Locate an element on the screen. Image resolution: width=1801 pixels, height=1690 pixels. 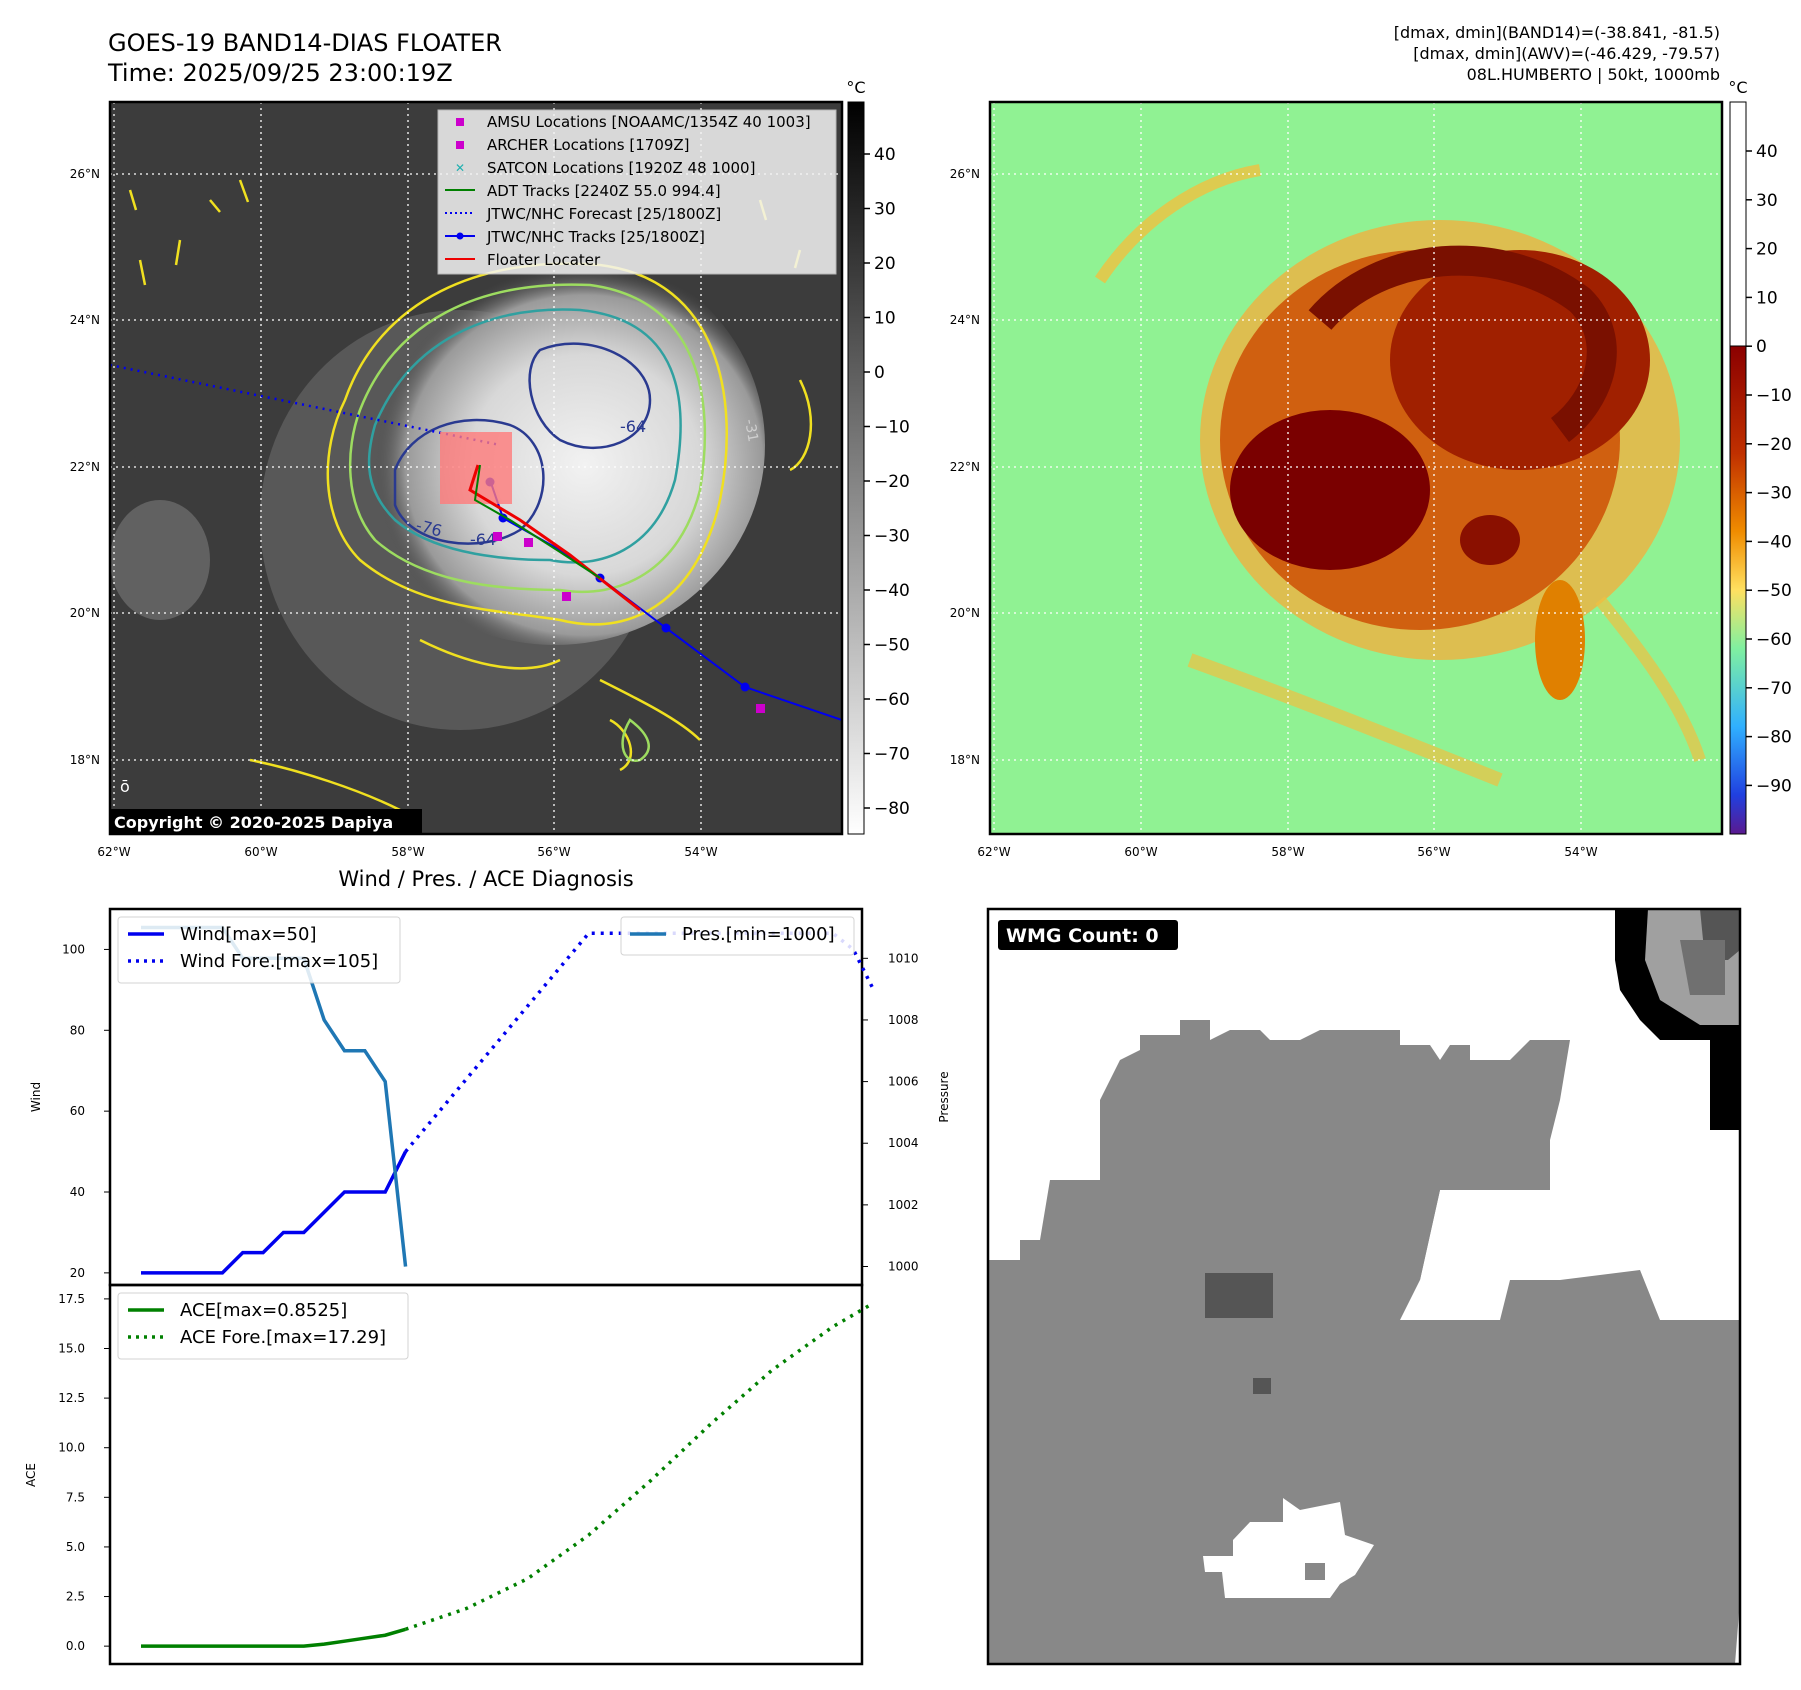
diagnosis-title: Wind / Pres. / ACE Diagnosis is located at coordinates (485, 879).